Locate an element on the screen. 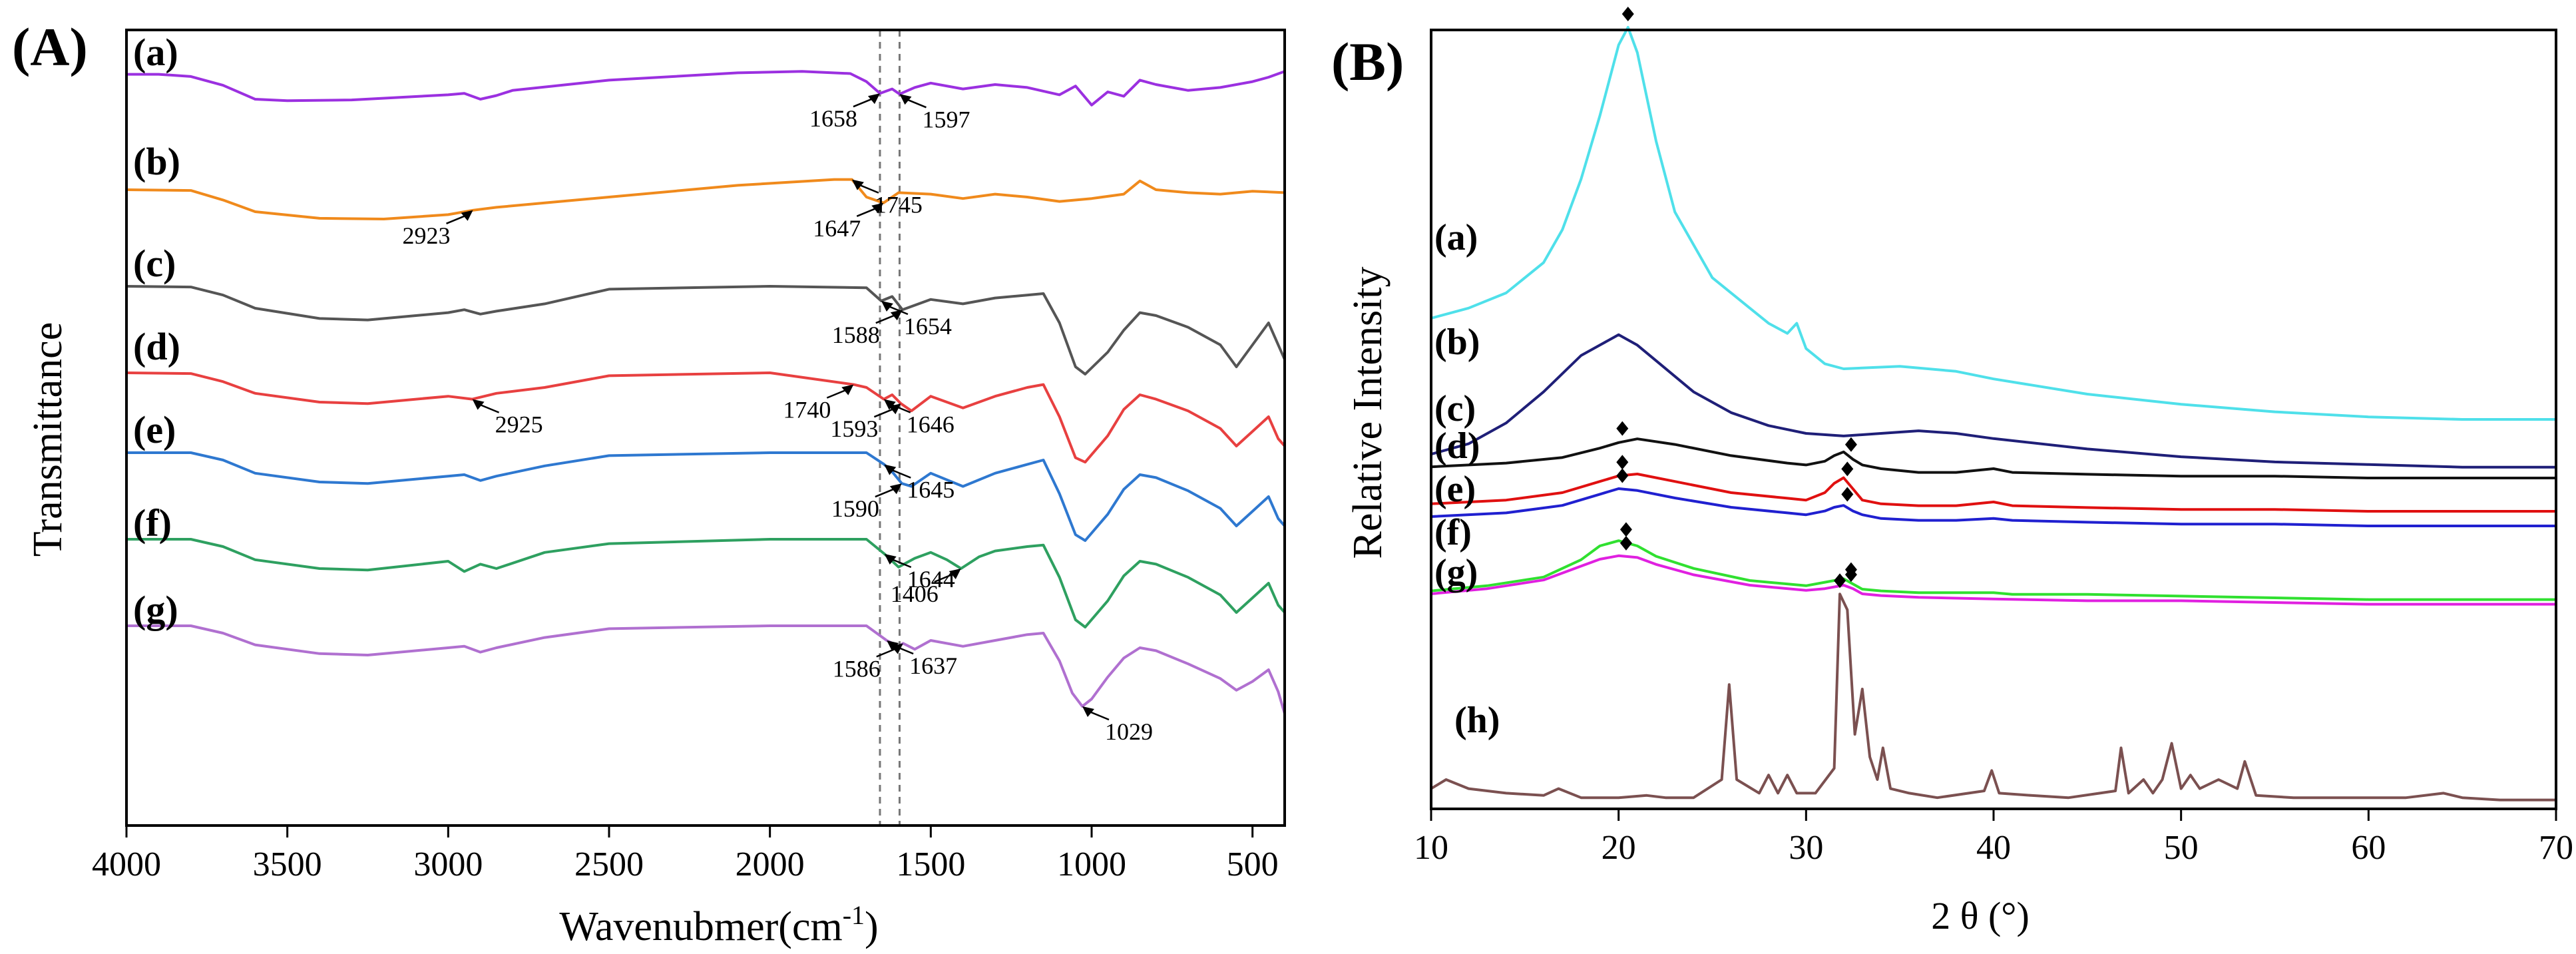  x-tick-label: 2000 is located at coordinates (770, 864).